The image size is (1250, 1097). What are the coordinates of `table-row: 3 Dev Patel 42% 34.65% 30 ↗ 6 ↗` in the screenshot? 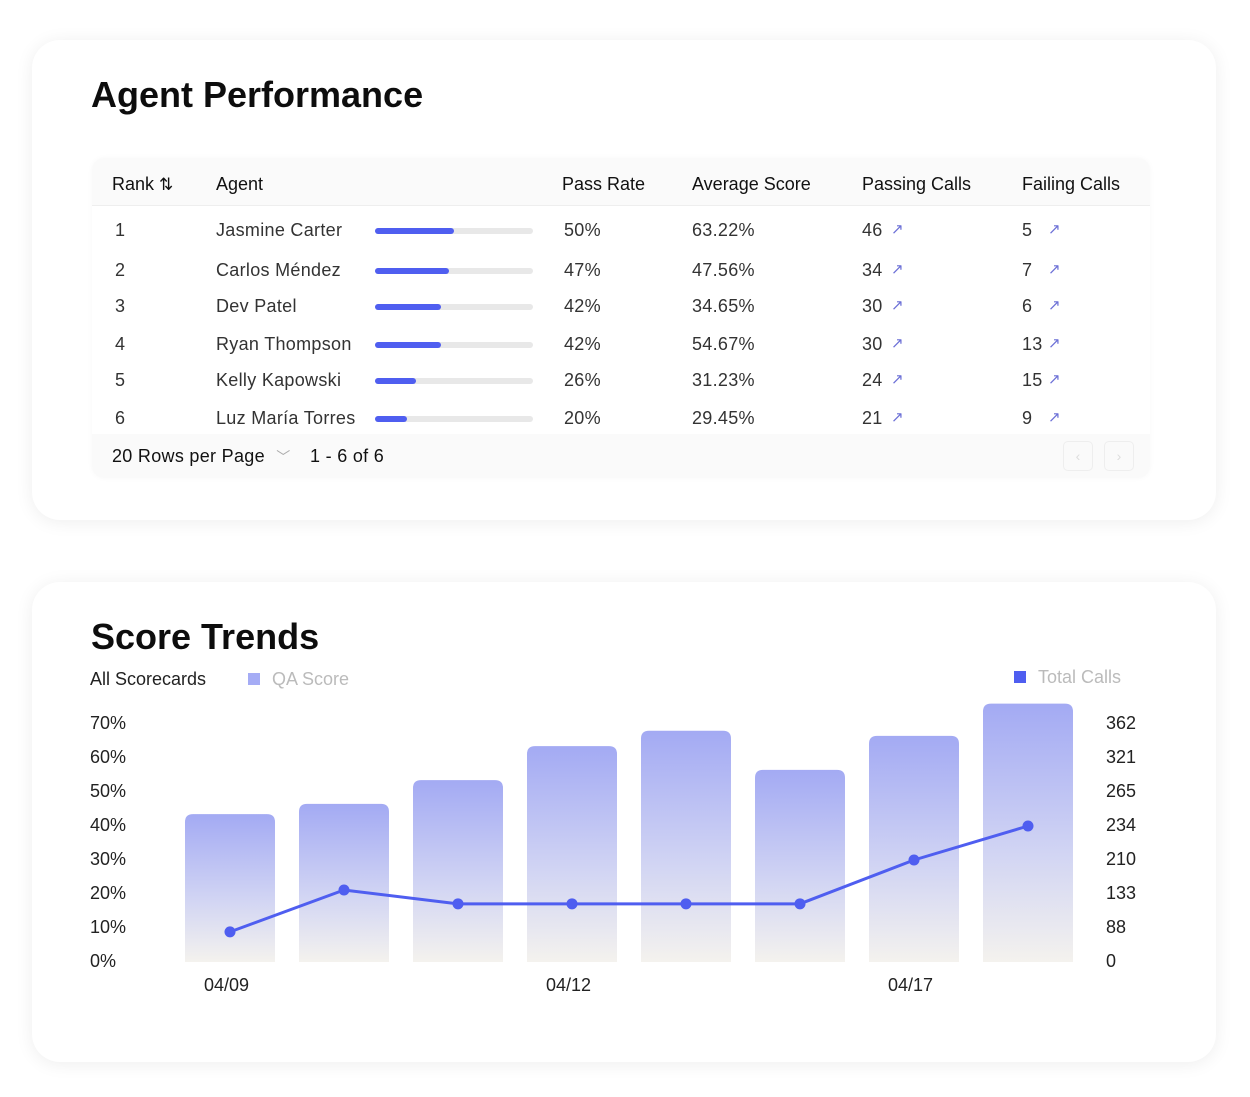 It's located at (621, 307).